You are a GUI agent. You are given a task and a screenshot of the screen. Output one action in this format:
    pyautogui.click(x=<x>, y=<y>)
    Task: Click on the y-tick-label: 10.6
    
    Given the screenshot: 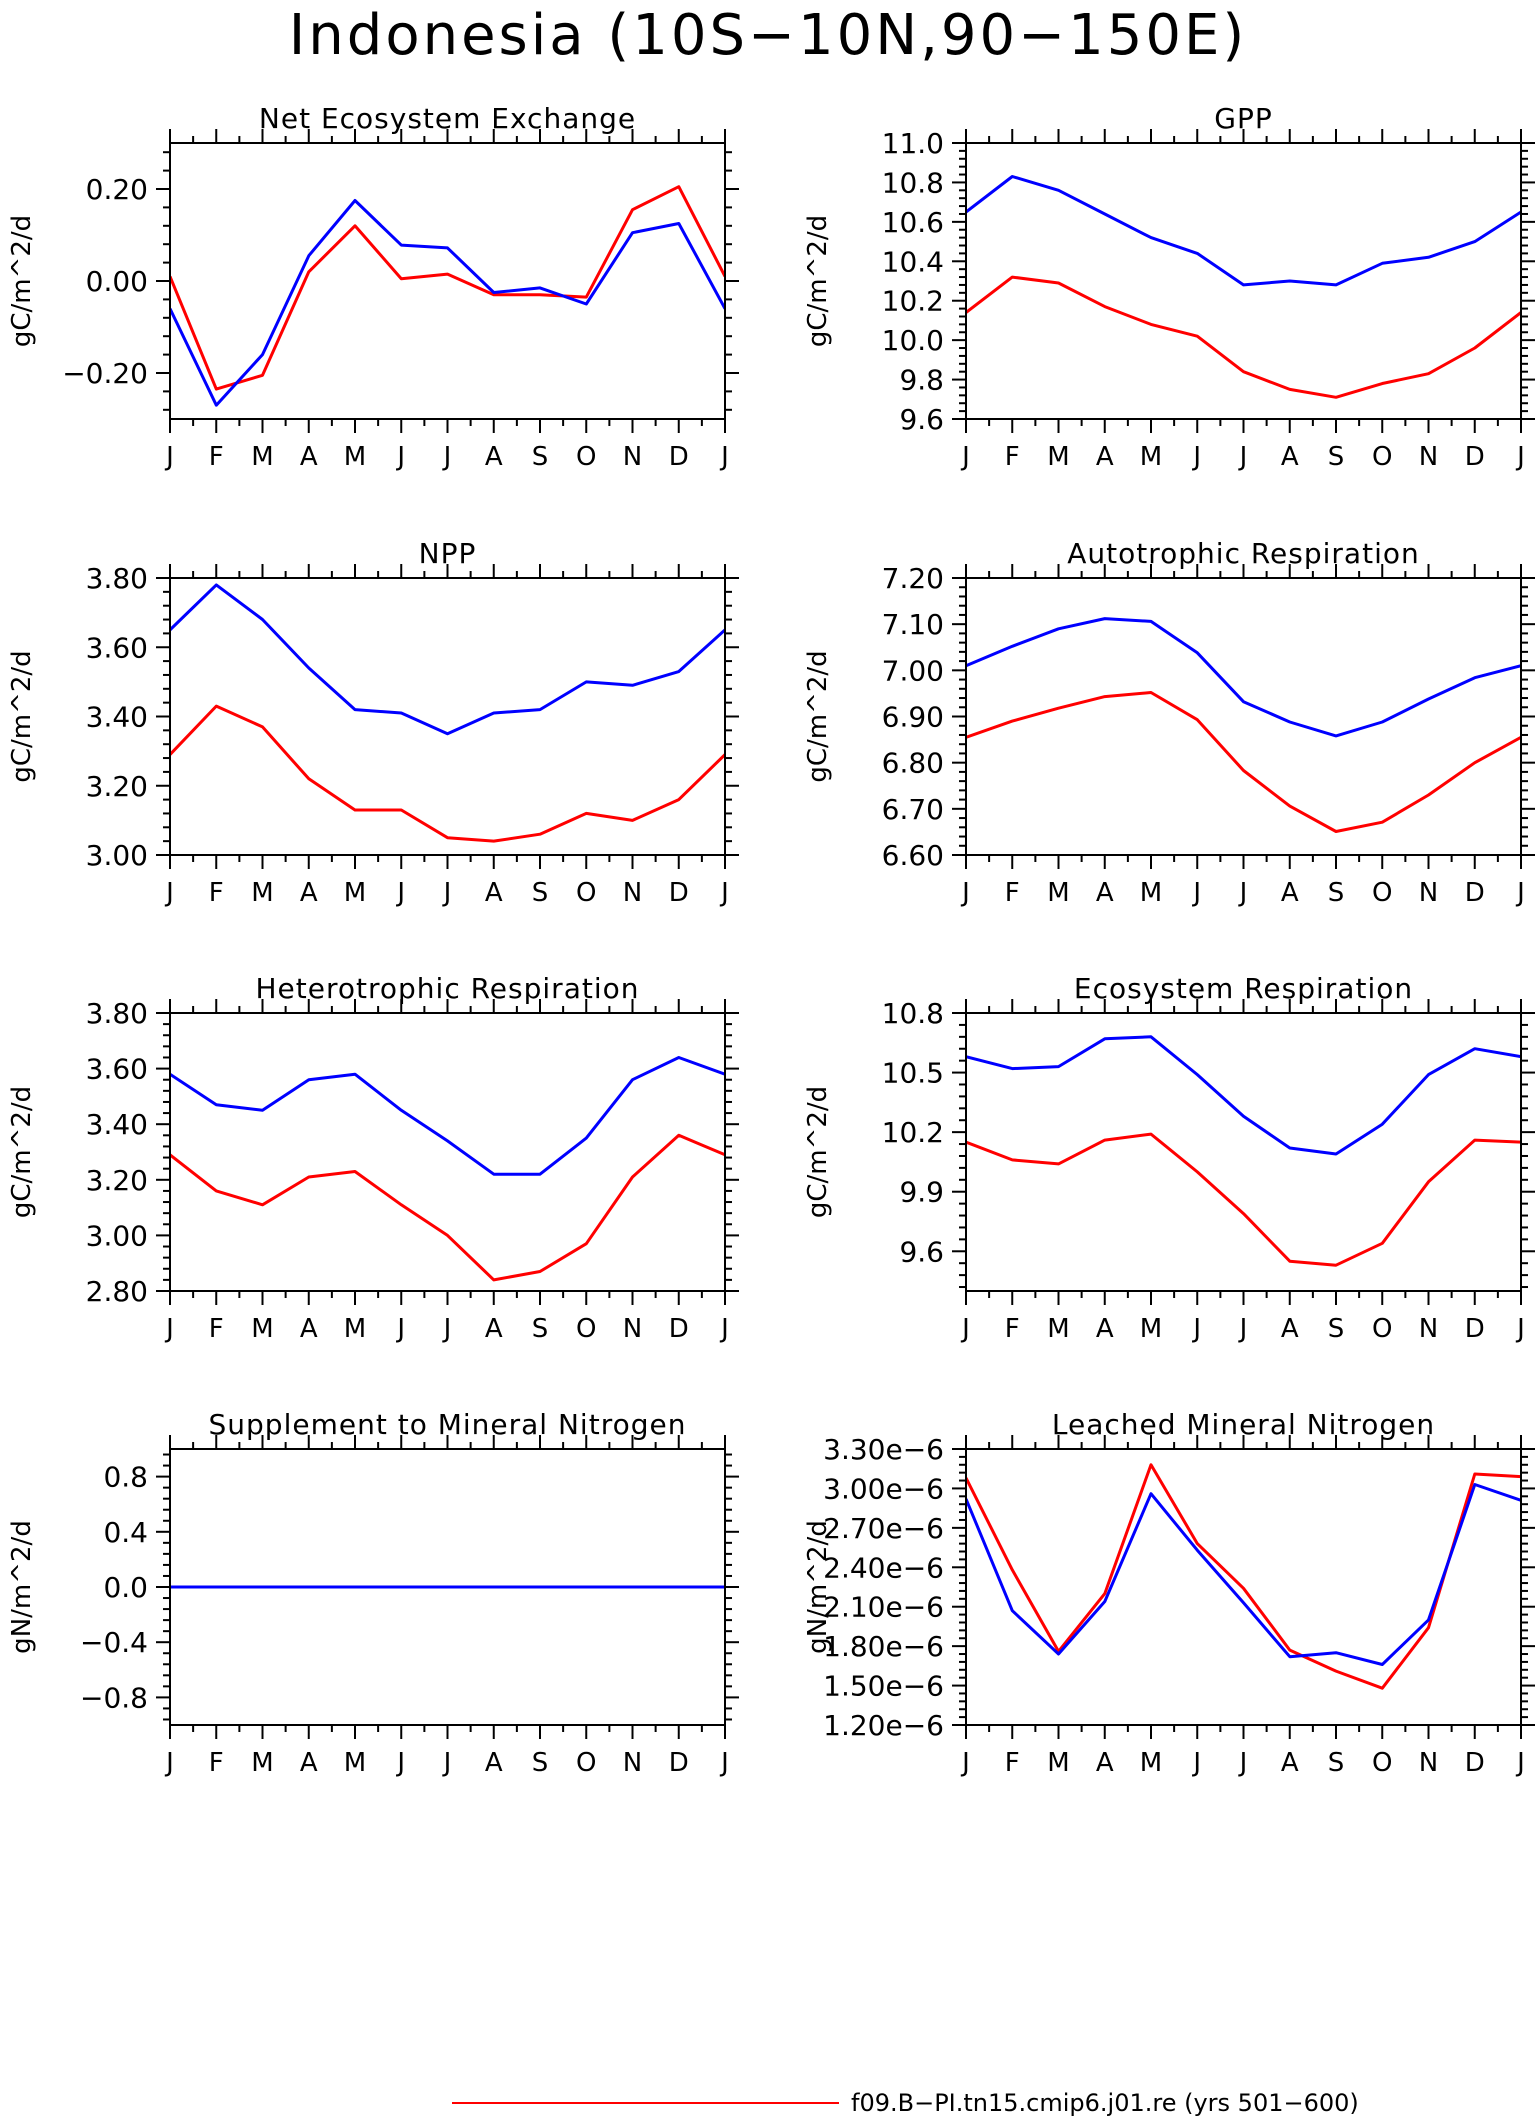 What is the action you would take?
    pyautogui.click(x=913, y=222)
    